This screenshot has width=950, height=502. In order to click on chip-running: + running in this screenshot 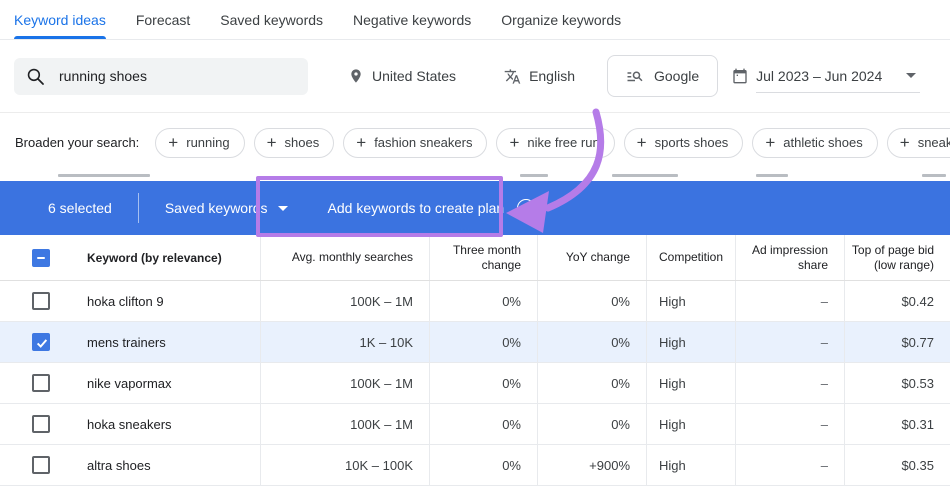, I will do `click(200, 142)`.